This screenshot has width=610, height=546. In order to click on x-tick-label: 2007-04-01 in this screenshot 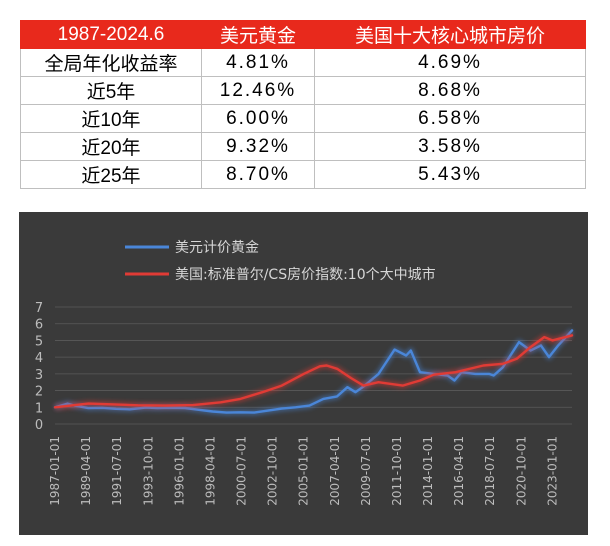, I will do `click(335, 471)`.